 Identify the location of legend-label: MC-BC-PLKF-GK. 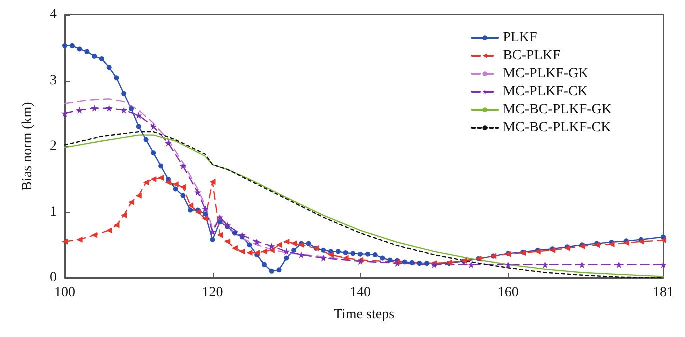
(557, 110).